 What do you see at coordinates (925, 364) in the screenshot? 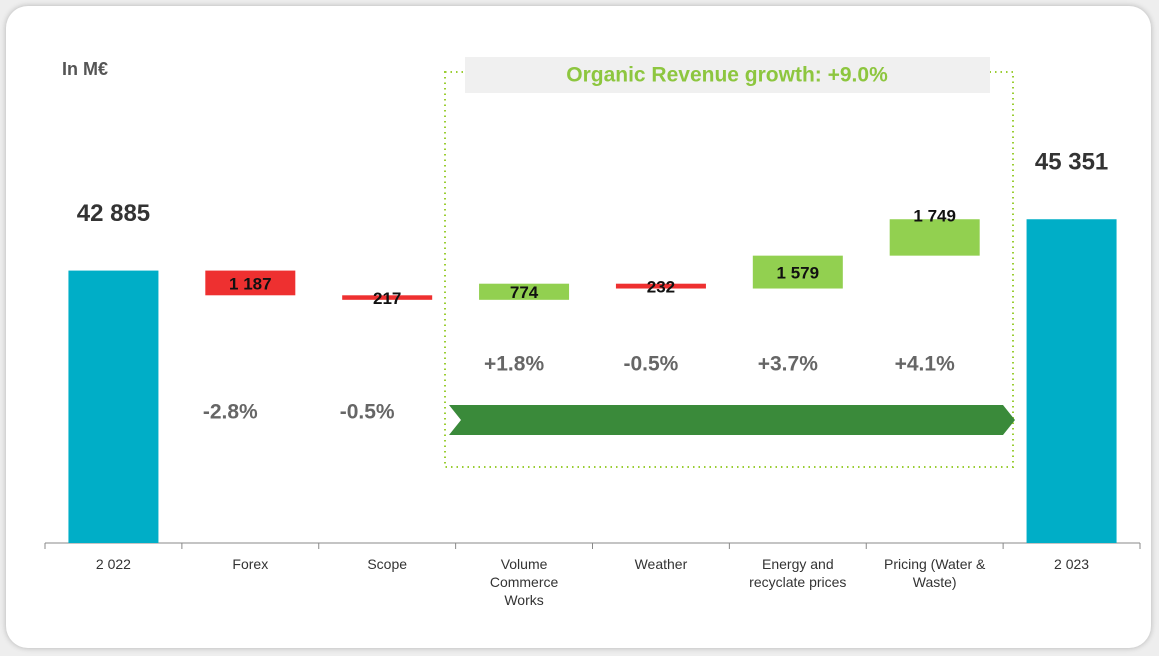
I see `pct-label: +4.1%` at bounding box center [925, 364].